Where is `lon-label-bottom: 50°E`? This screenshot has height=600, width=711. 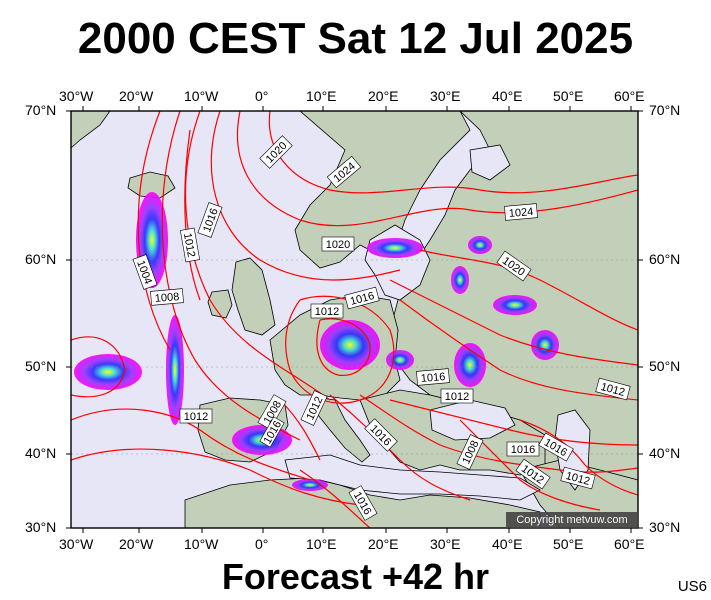
lon-label-bottom: 50°E is located at coordinates (568, 544).